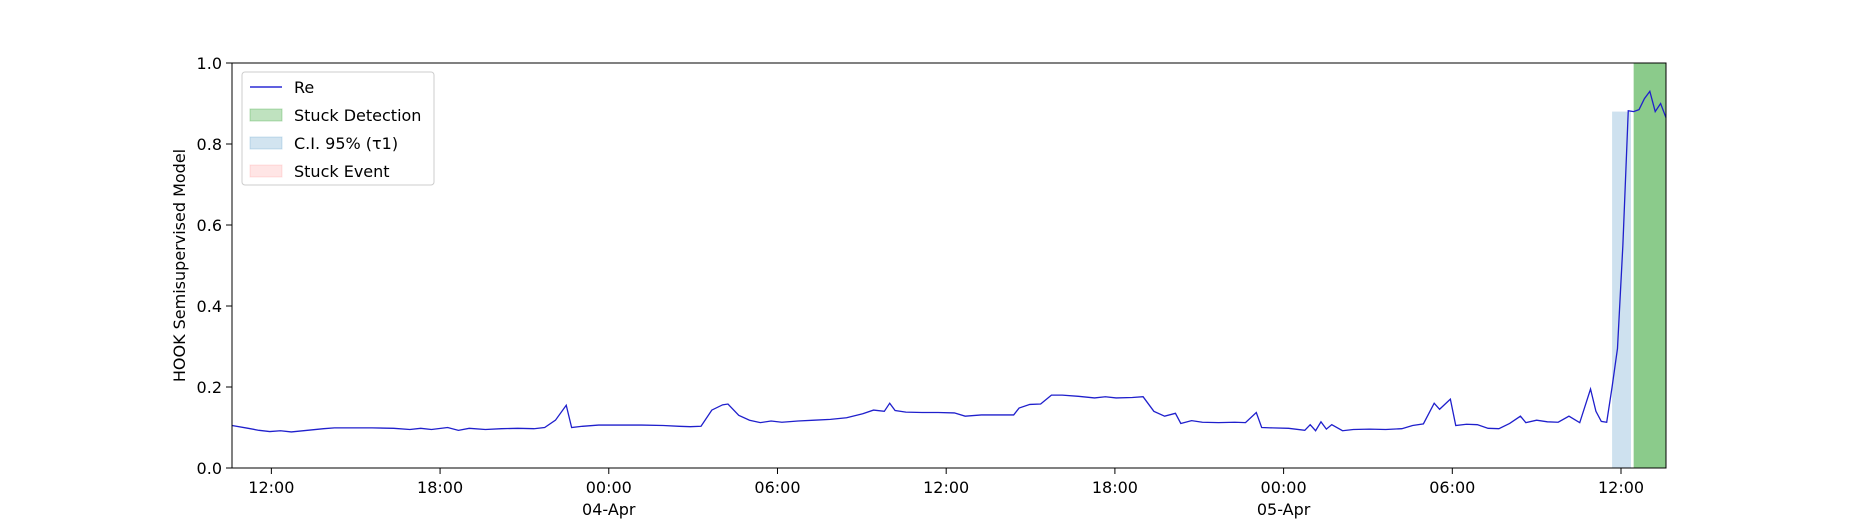  What do you see at coordinates (342, 171) in the screenshot?
I see `legend-label-stuck_event: Stuck Event` at bounding box center [342, 171].